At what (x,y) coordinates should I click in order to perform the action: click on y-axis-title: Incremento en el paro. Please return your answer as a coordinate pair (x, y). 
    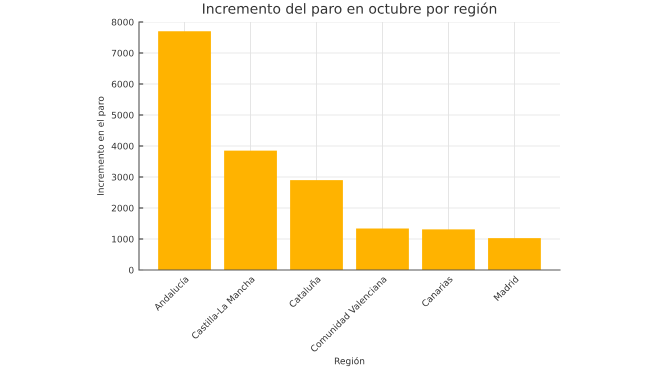
    Looking at the image, I should click on (101, 146).